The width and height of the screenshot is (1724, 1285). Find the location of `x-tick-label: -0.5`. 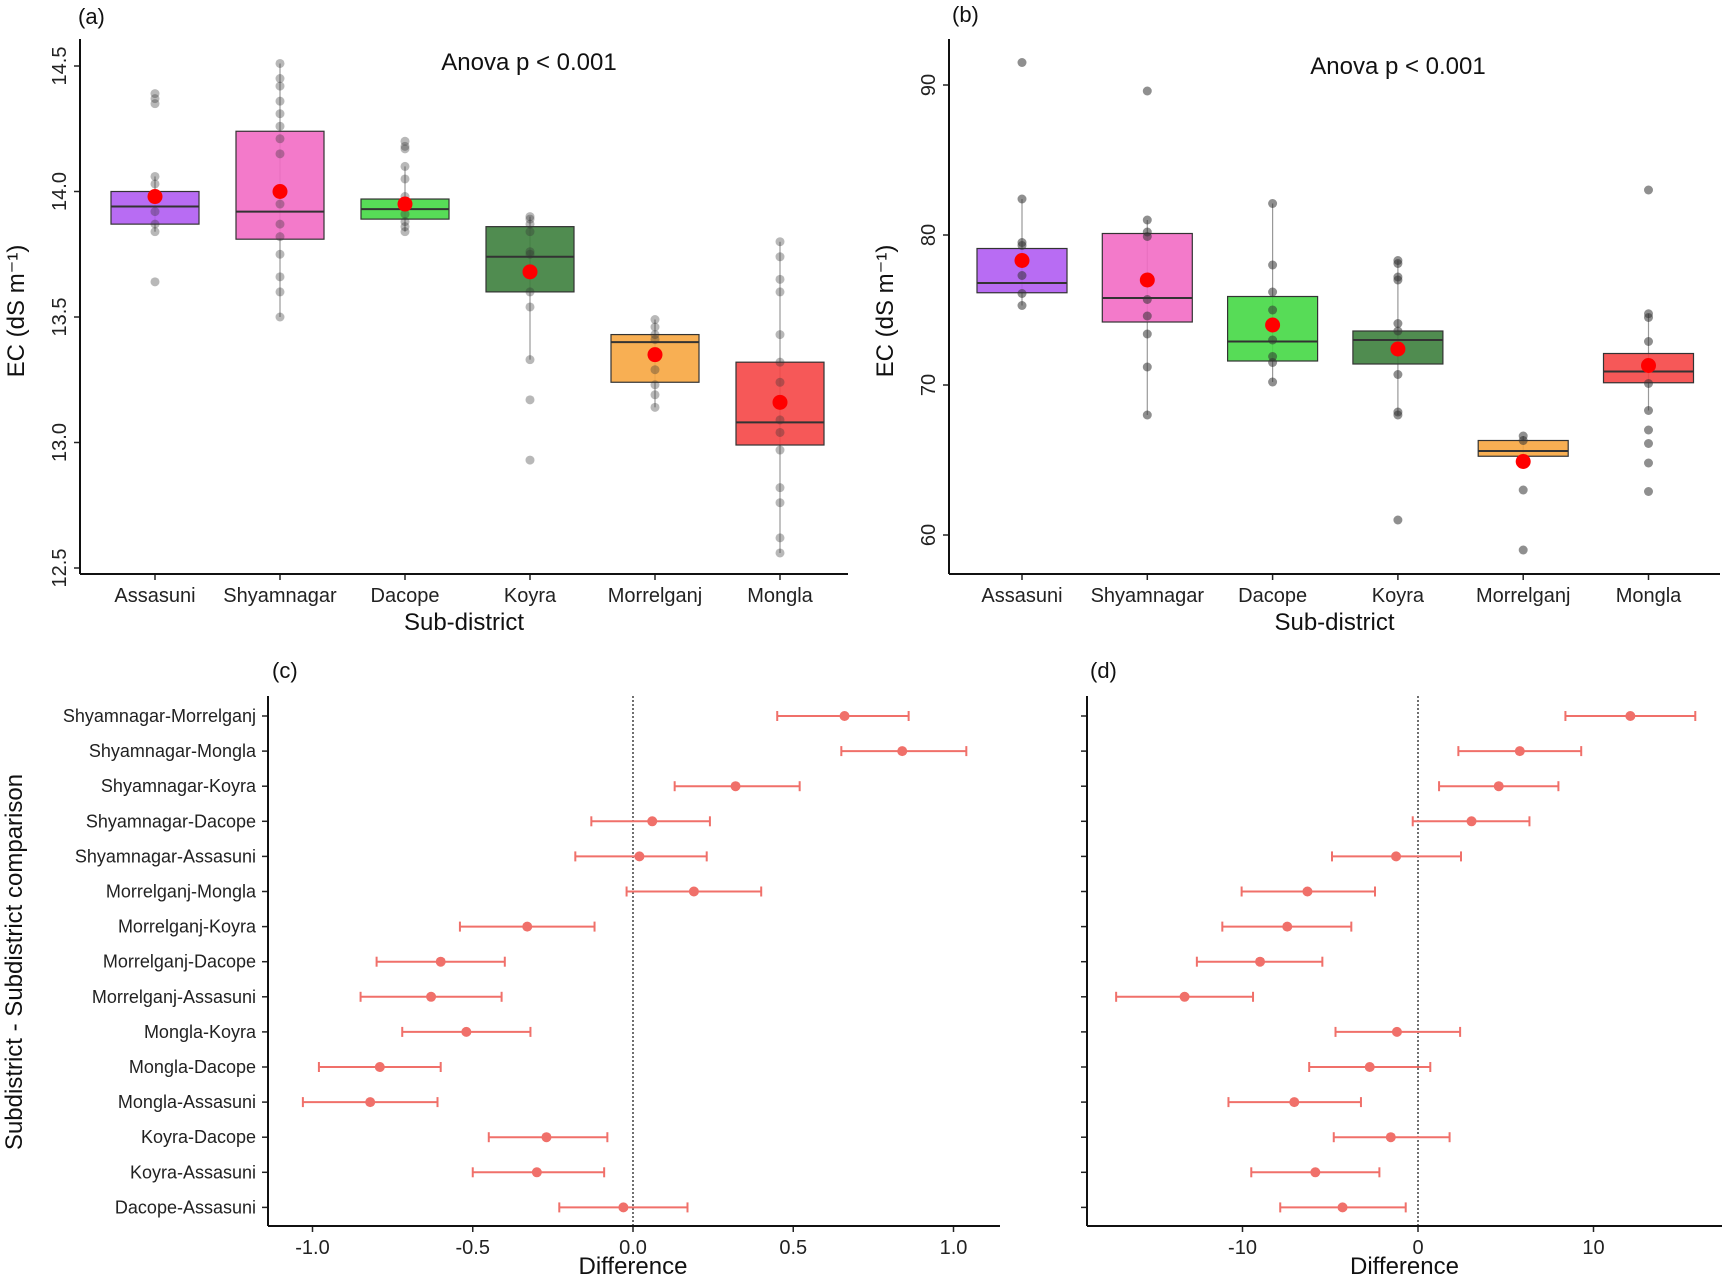

x-tick-label: -0.5 is located at coordinates (473, 1248).